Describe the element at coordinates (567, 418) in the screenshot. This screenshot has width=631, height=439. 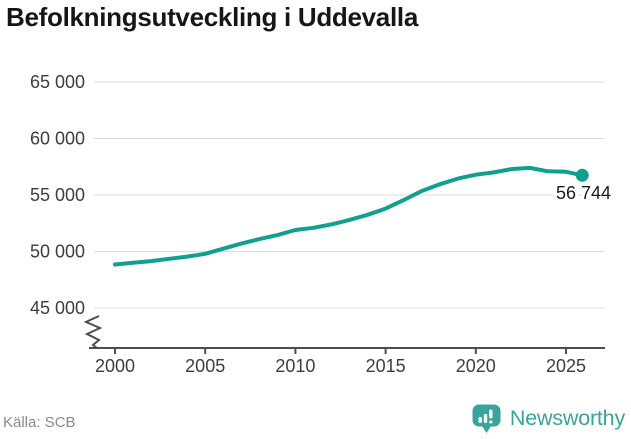
I see `newsworthy-wordmark: Newsworthy` at that location.